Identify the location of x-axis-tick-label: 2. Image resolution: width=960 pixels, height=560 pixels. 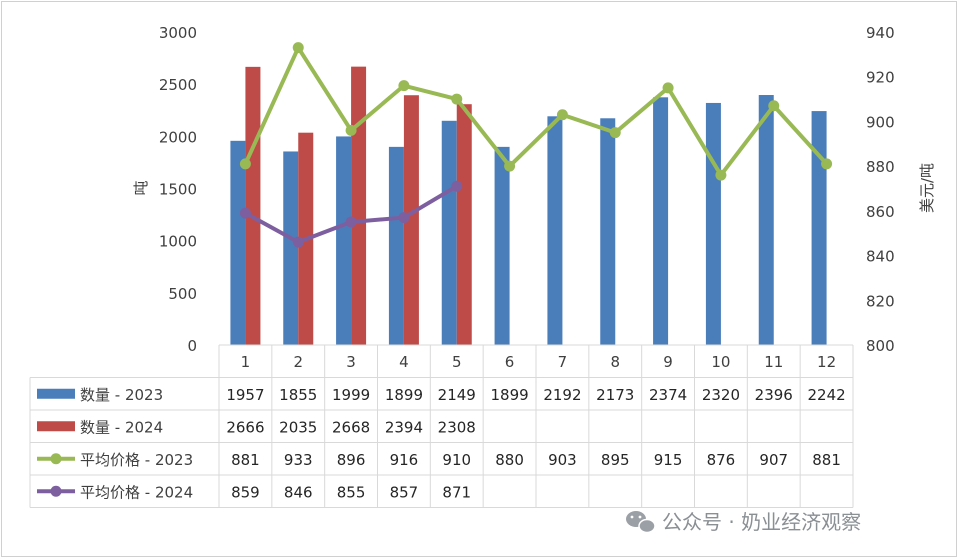
(298, 362).